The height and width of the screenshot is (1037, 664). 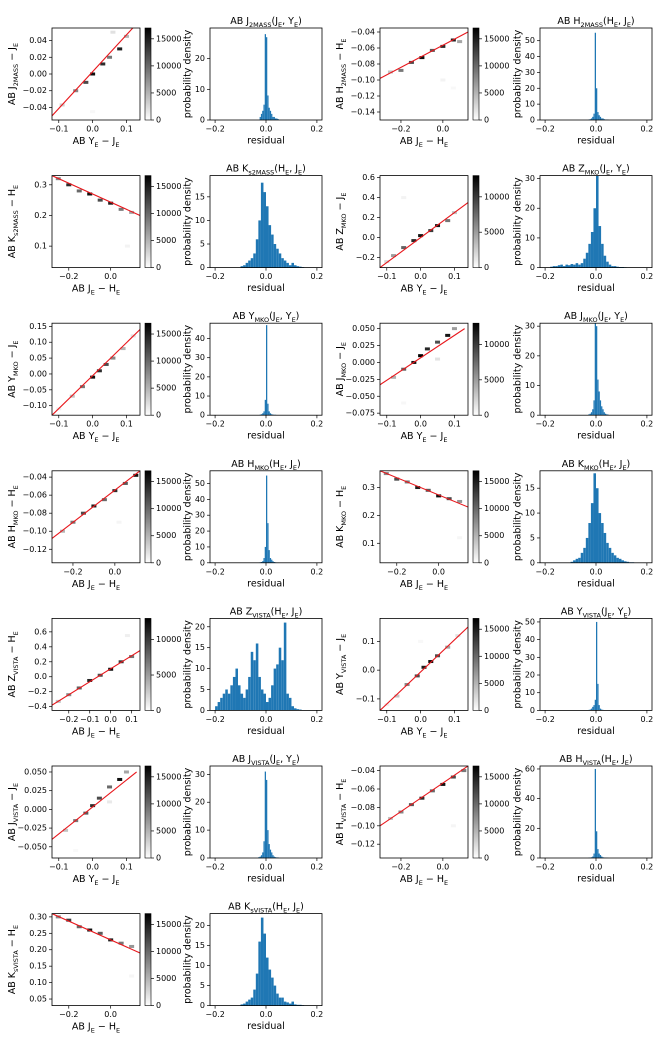 I want to click on y-axis-label-part: − H, so click(x=12, y=939).